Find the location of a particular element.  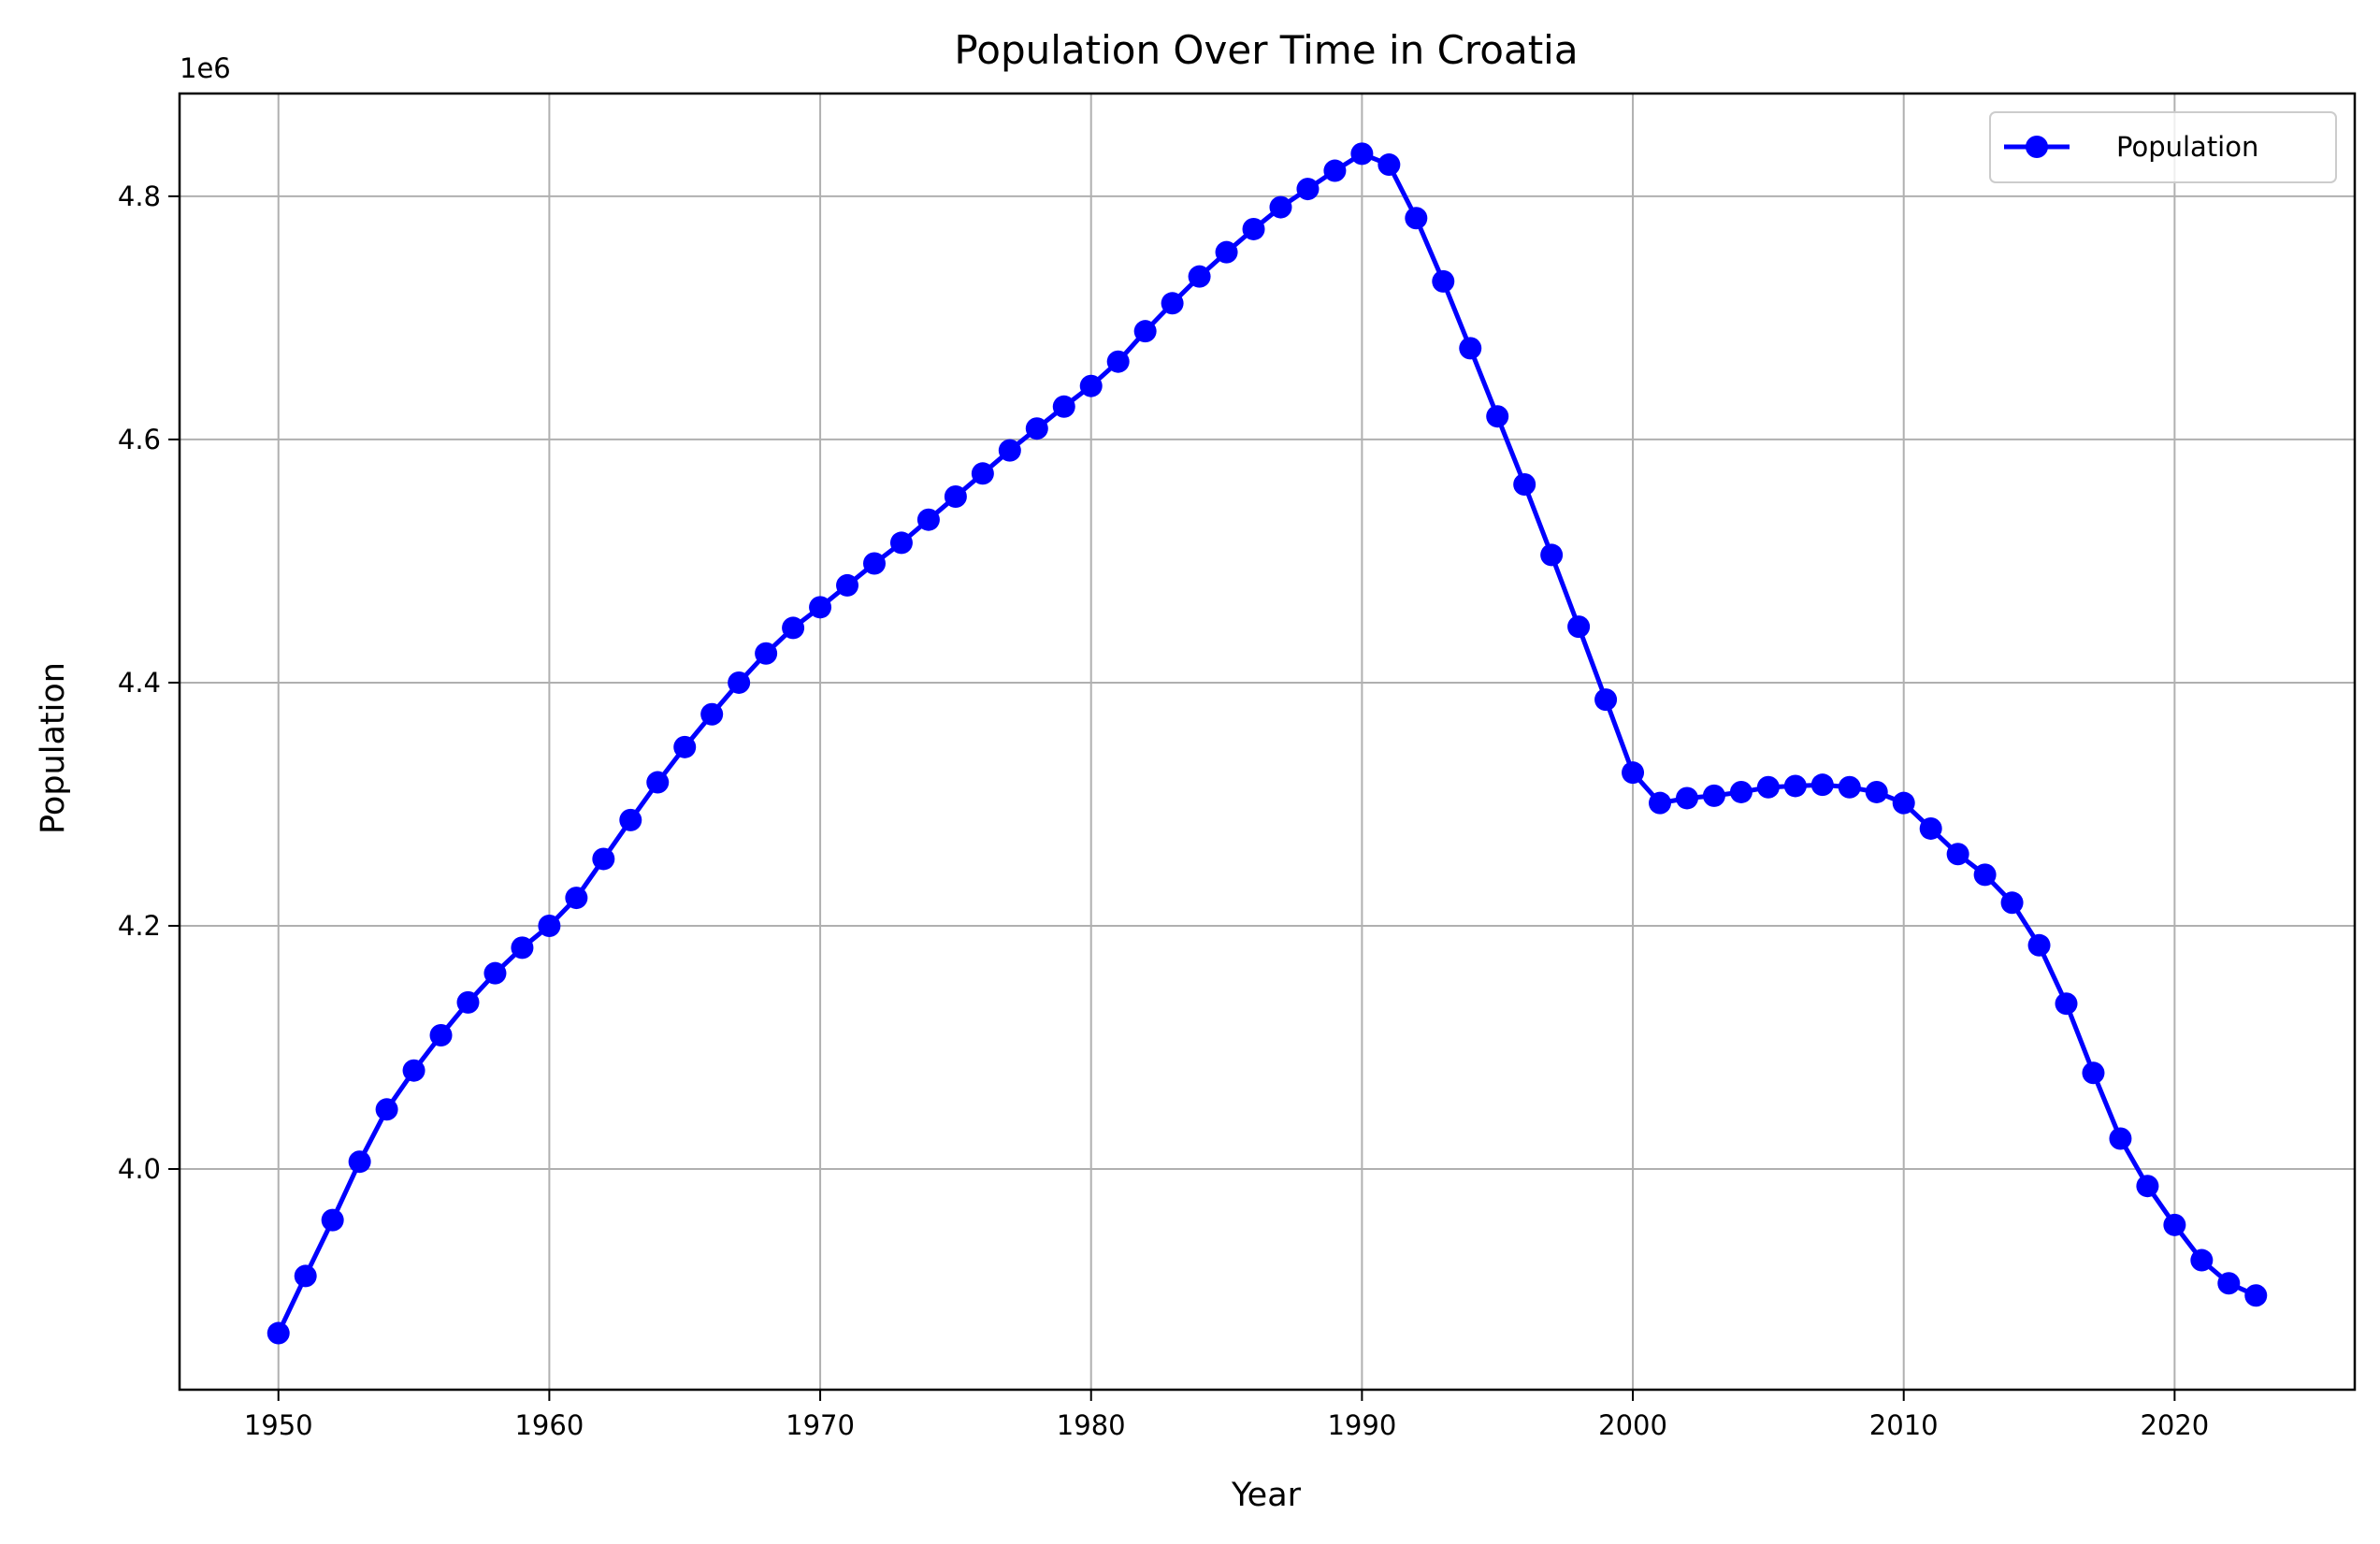

x-tick-label: 2000 is located at coordinates (1632, 1425).